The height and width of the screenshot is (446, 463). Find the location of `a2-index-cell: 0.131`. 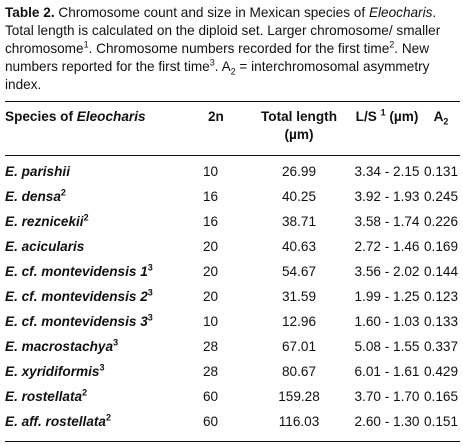

a2-index-cell: 0.131 is located at coordinates (441, 171).